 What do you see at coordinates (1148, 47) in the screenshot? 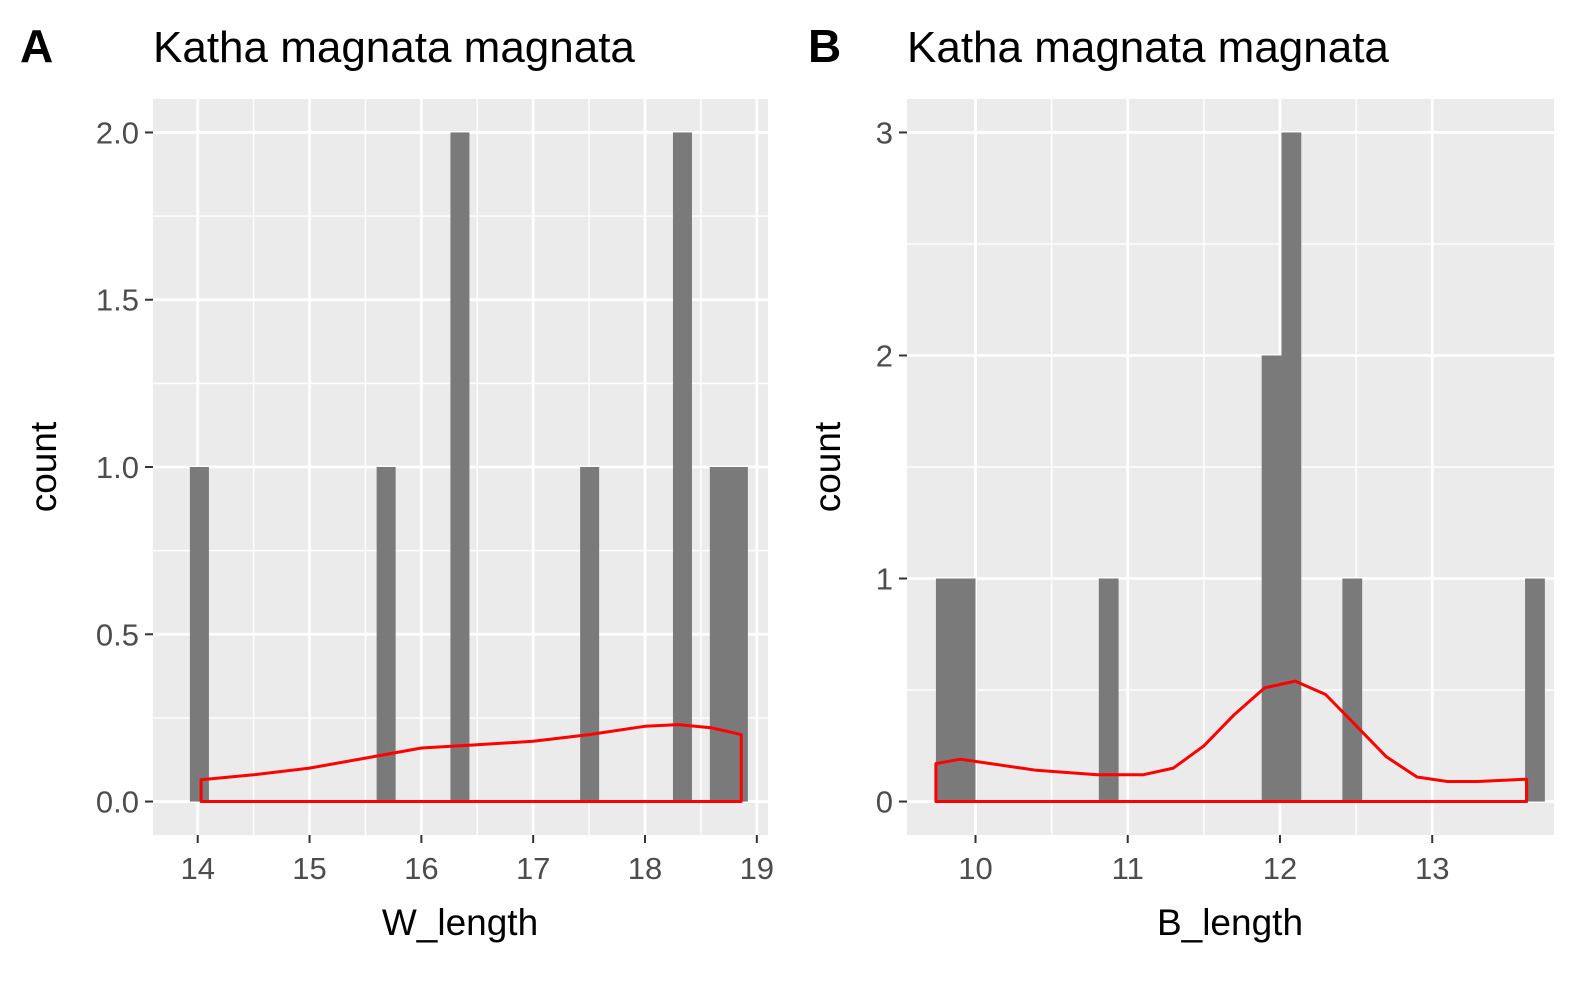
I see `panel-b-title: Katha magnata magnata` at bounding box center [1148, 47].